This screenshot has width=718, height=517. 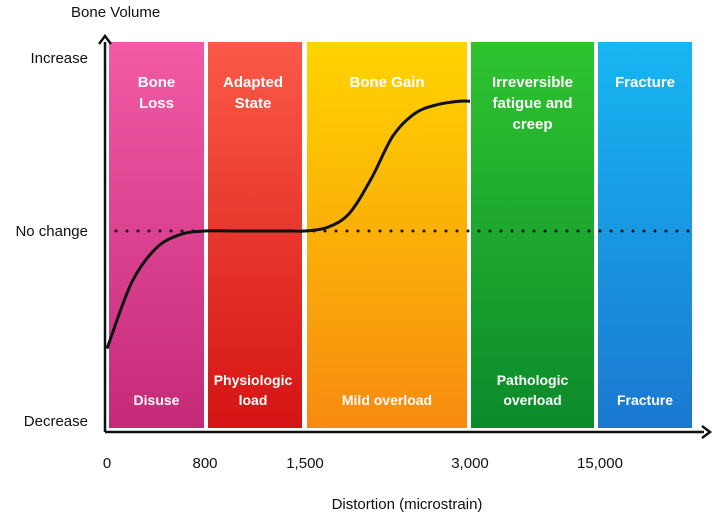 I want to click on y-axis-arrow-icon, so click(x=105, y=39).